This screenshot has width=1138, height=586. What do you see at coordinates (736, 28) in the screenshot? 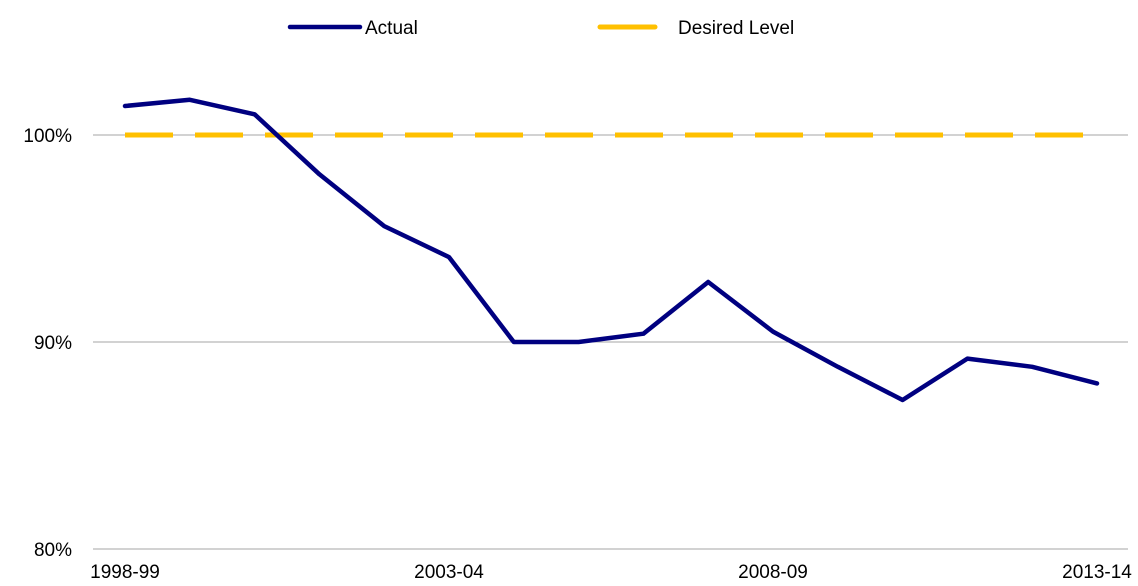
I see `legend-label: Desired Level` at bounding box center [736, 28].